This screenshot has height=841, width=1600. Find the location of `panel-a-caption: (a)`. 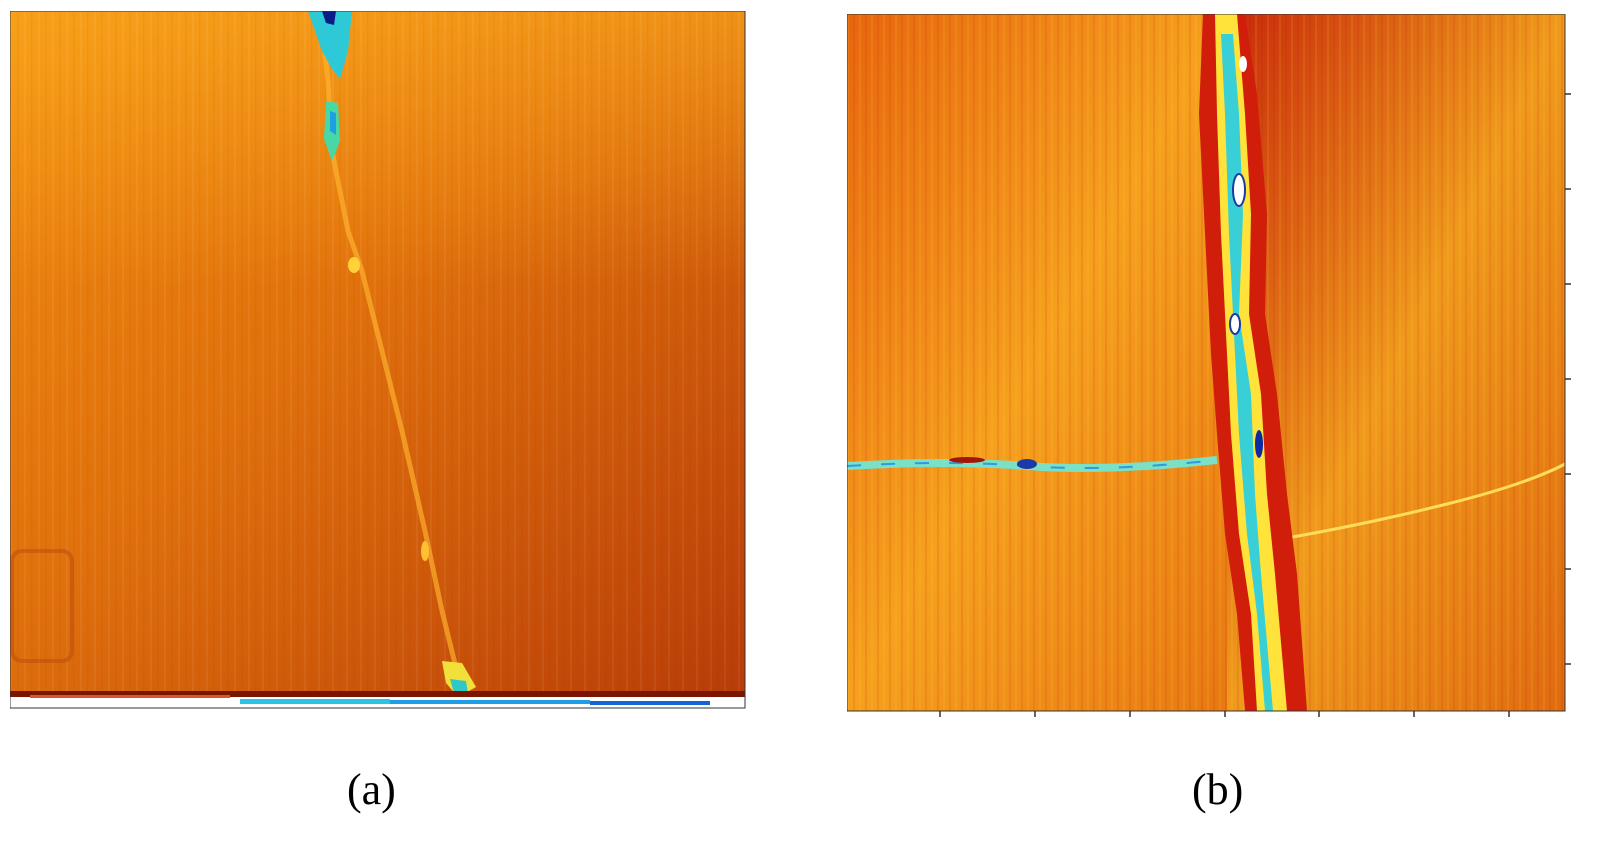

panel-a-caption: (a) is located at coordinates (371, 789).